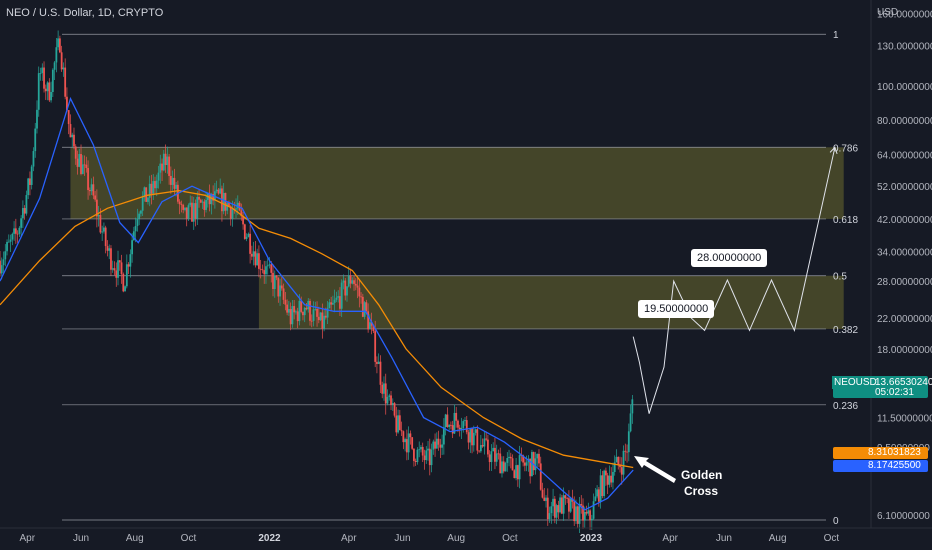  Describe the element at coordinates (845, 148) in the screenshot. I see `fib-label-1: 0.786` at that location.